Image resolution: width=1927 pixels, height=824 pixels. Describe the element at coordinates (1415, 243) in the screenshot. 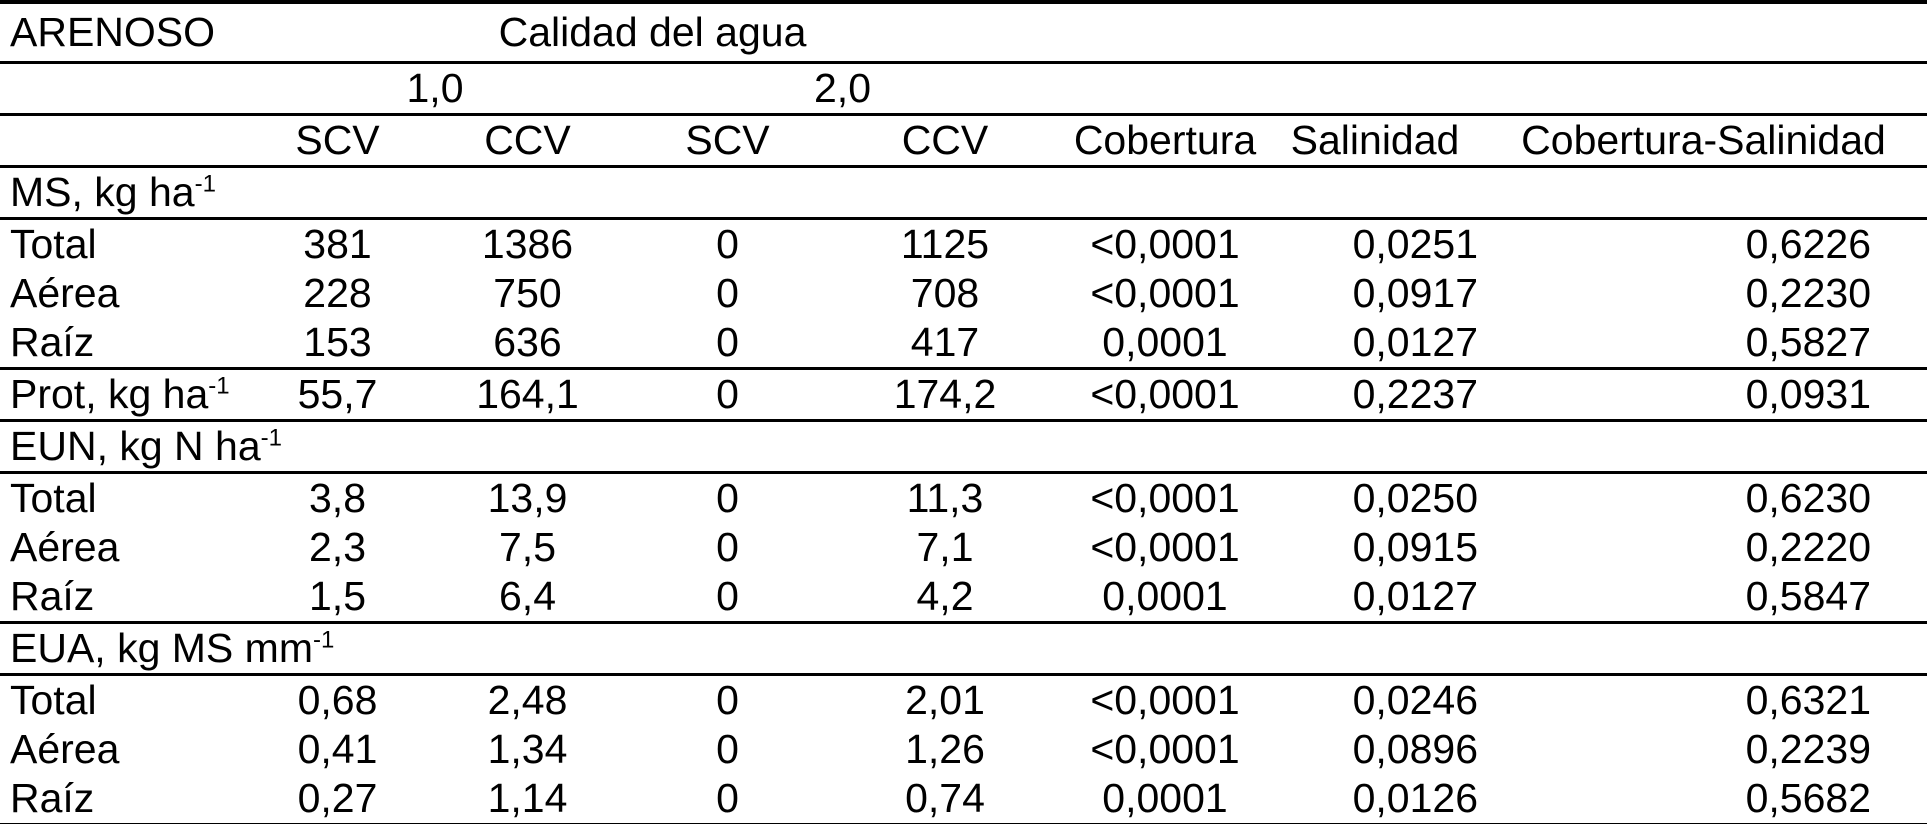

I see `cell-value: 0,0251` at that location.